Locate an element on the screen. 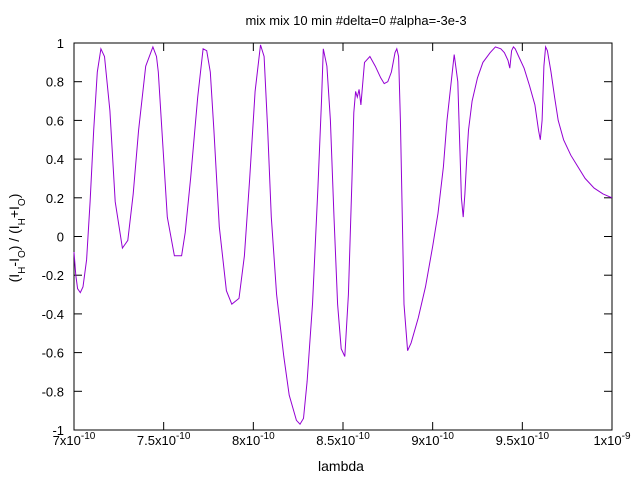 The image size is (640, 480). x-tick-label: 7x10⁻¹⁰ is located at coordinates (74, 439).